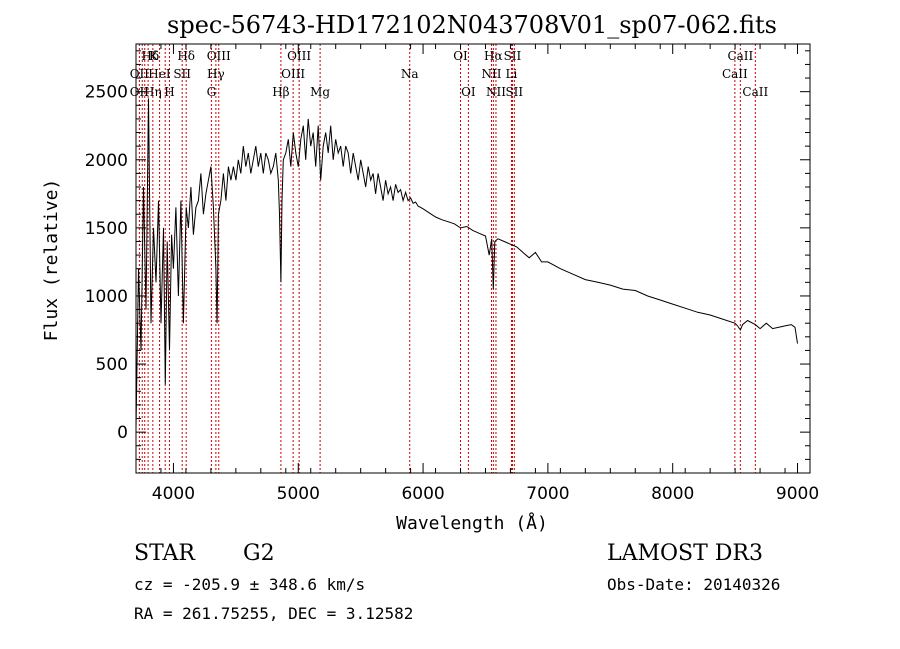 The width and height of the screenshot is (900, 649). What do you see at coordinates (106, 297) in the screenshot?
I see `y-tick-label: 1000` at bounding box center [106, 297].